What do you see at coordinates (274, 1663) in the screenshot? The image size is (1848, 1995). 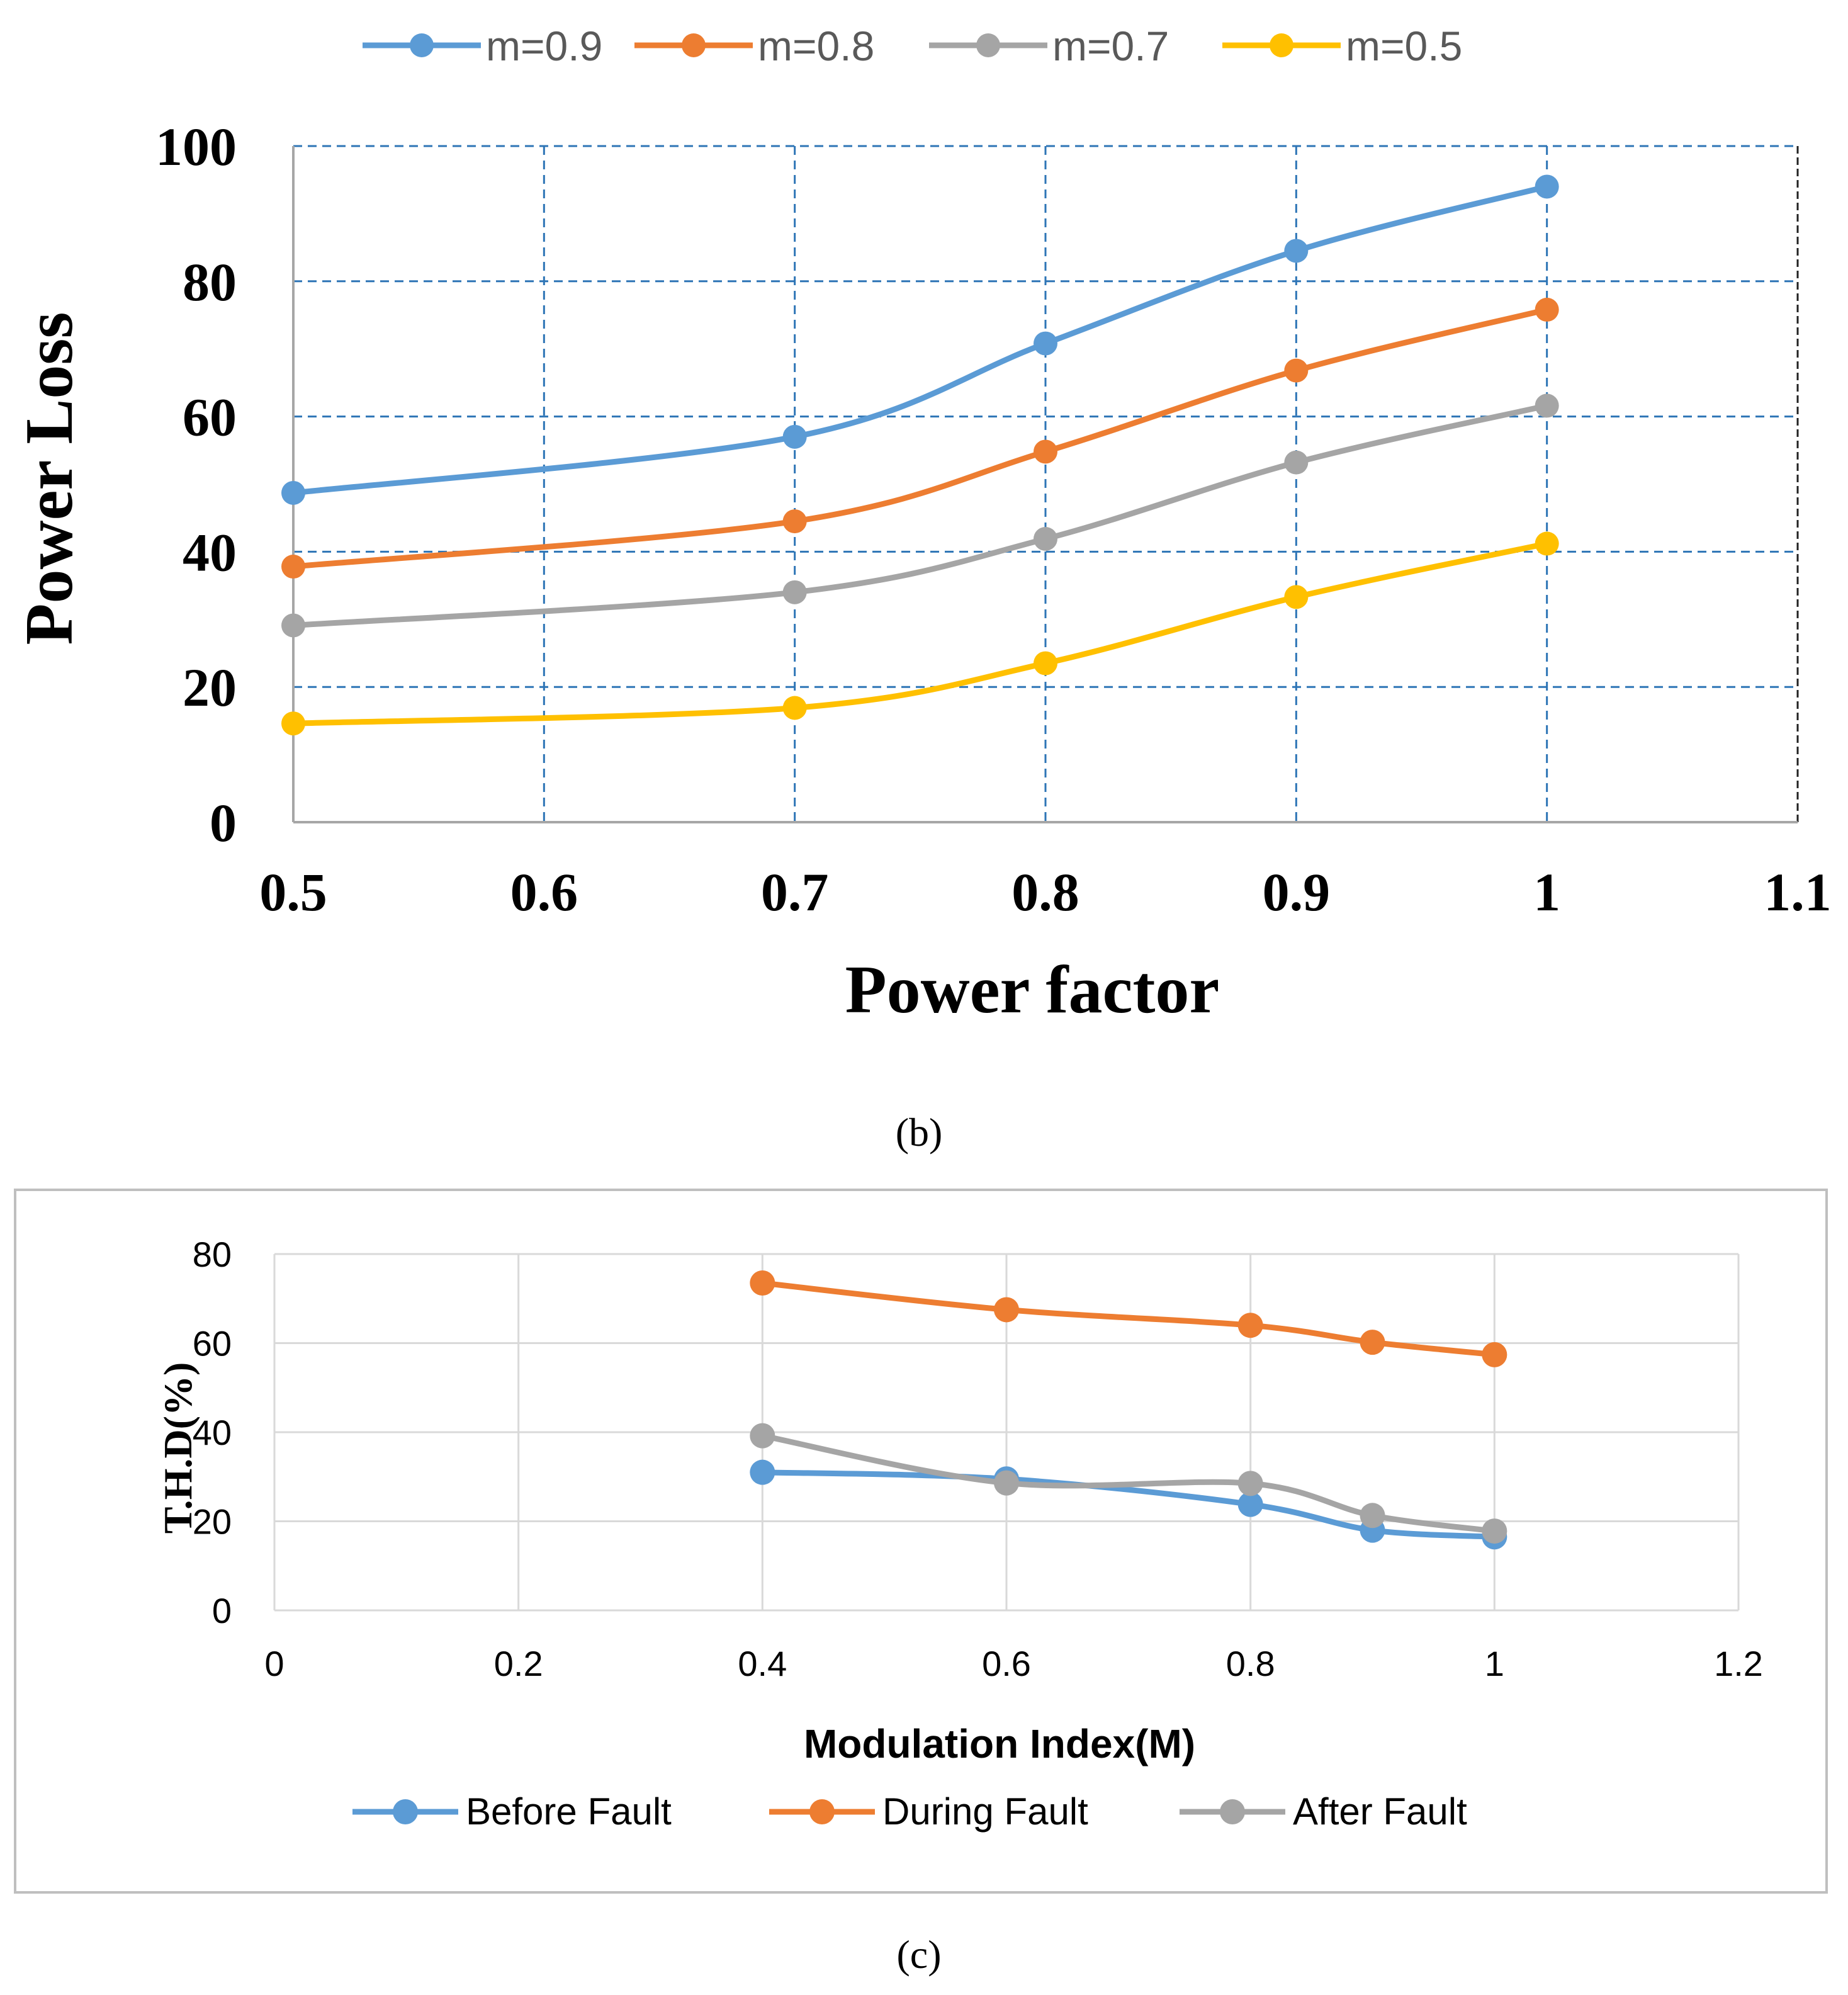 I see `c-x-tick-label: 0` at bounding box center [274, 1663].